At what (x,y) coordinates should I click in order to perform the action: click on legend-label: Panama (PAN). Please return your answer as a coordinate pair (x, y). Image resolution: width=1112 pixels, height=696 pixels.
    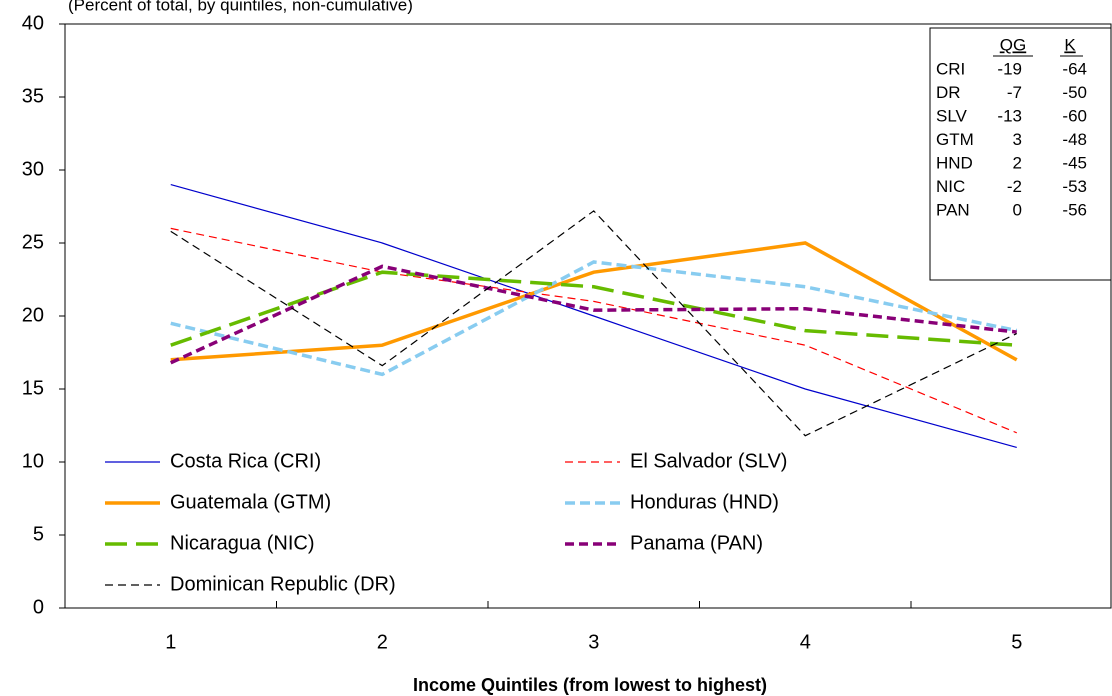
    Looking at the image, I should click on (696, 543).